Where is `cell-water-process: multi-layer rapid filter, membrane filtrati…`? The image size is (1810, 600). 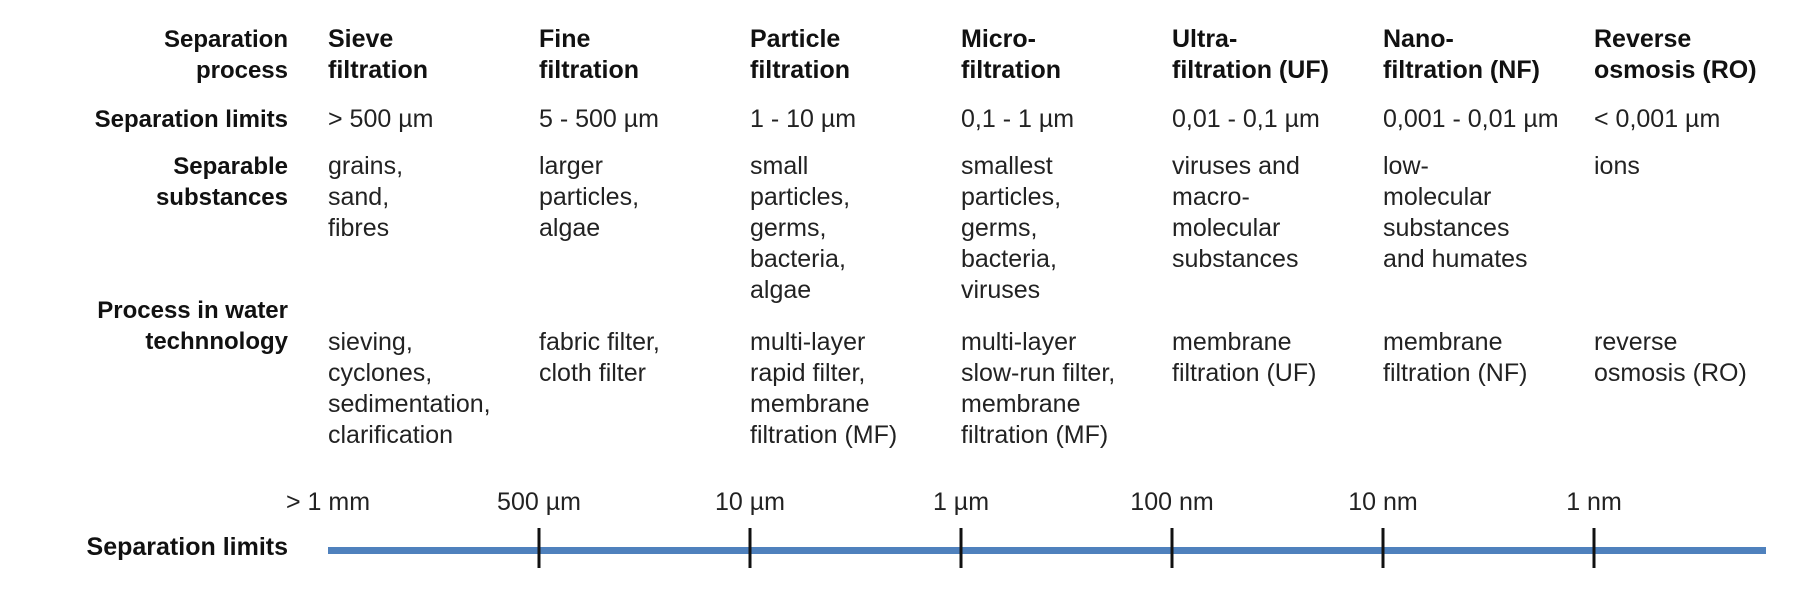
cell-water-process: multi-layer rapid filter, membrane filtrati… is located at coordinates (824, 388).